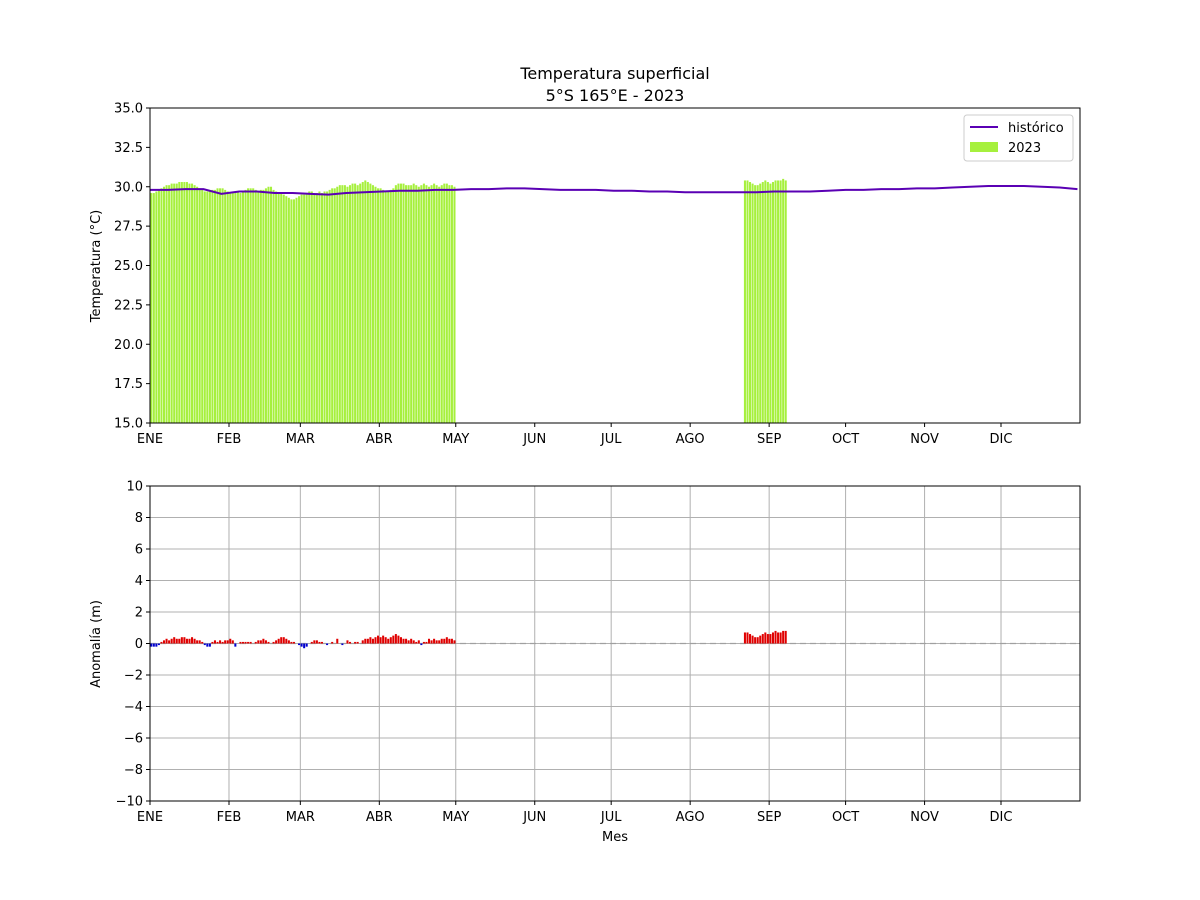 Image resolution: width=1200 pixels, height=900 pixels. Describe the element at coordinates (1001, 439) in the screenshot. I see `temperature-x-tick-label: DIC` at that location.